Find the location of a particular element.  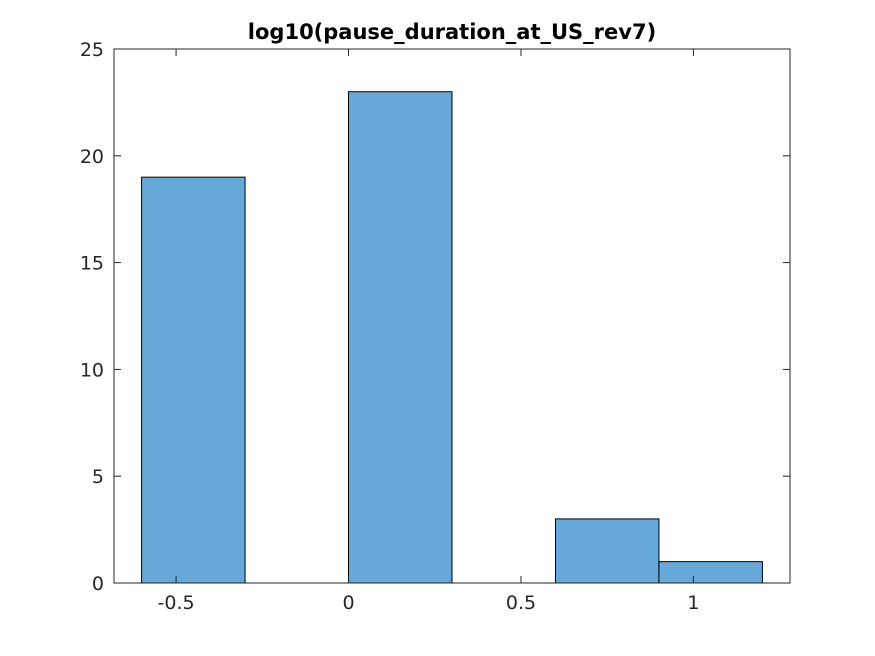

y-tick-label: 15 is located at coordinates (92, 264).